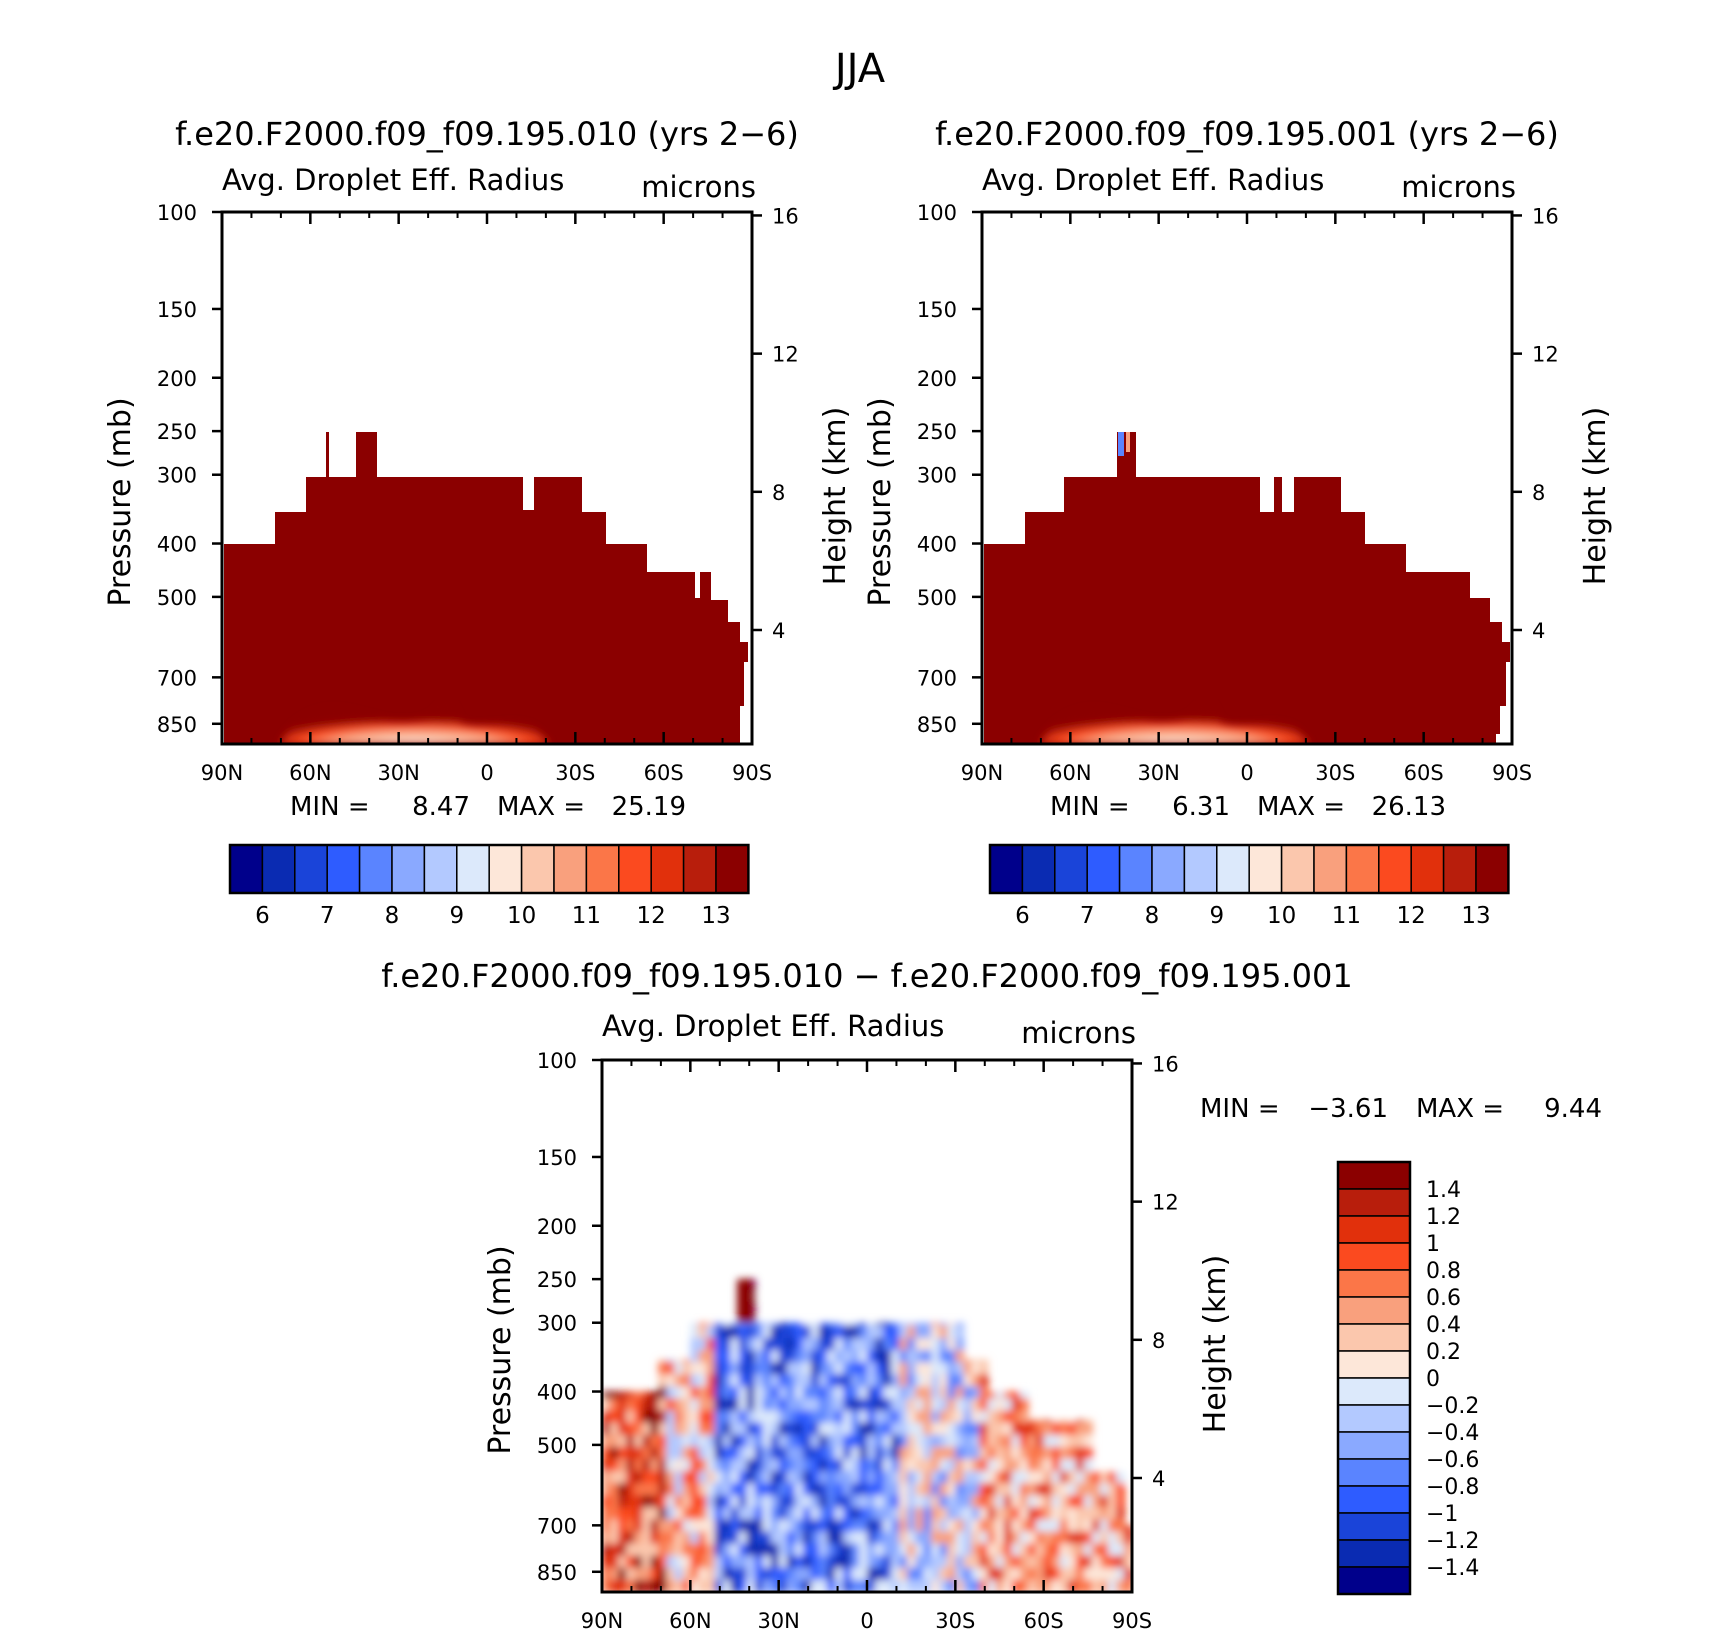 The image size is (1710, 1633). I want to click on panel-3-ylabel: Pressure (mb), so click(500, 1349).